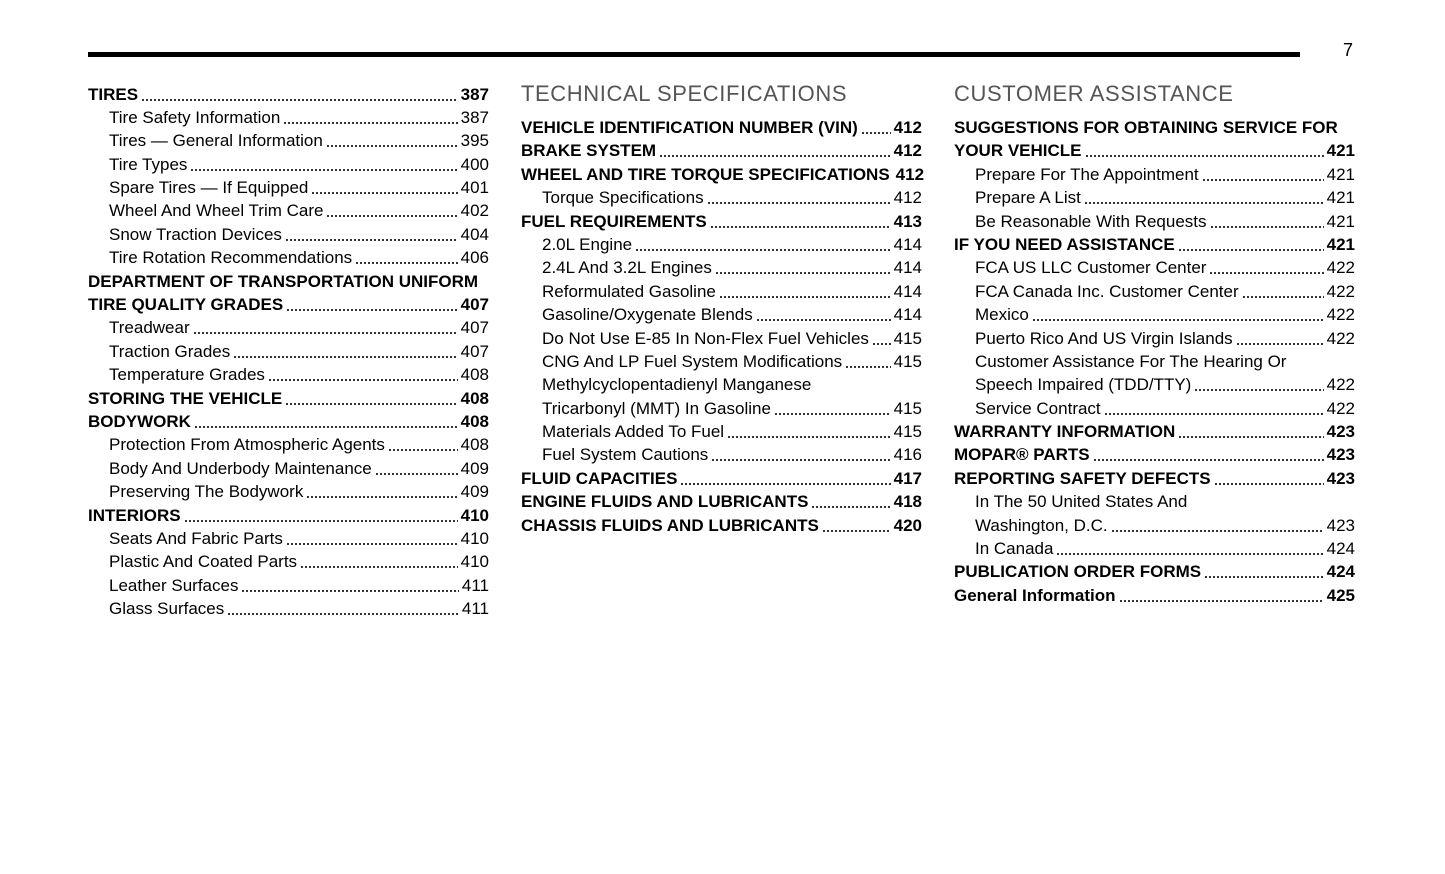 The width and height of the screenshot is (1445, 874). I want to click on toc-entry: PUBLICATION ORDER FORMS 424, so click(1154, 572).